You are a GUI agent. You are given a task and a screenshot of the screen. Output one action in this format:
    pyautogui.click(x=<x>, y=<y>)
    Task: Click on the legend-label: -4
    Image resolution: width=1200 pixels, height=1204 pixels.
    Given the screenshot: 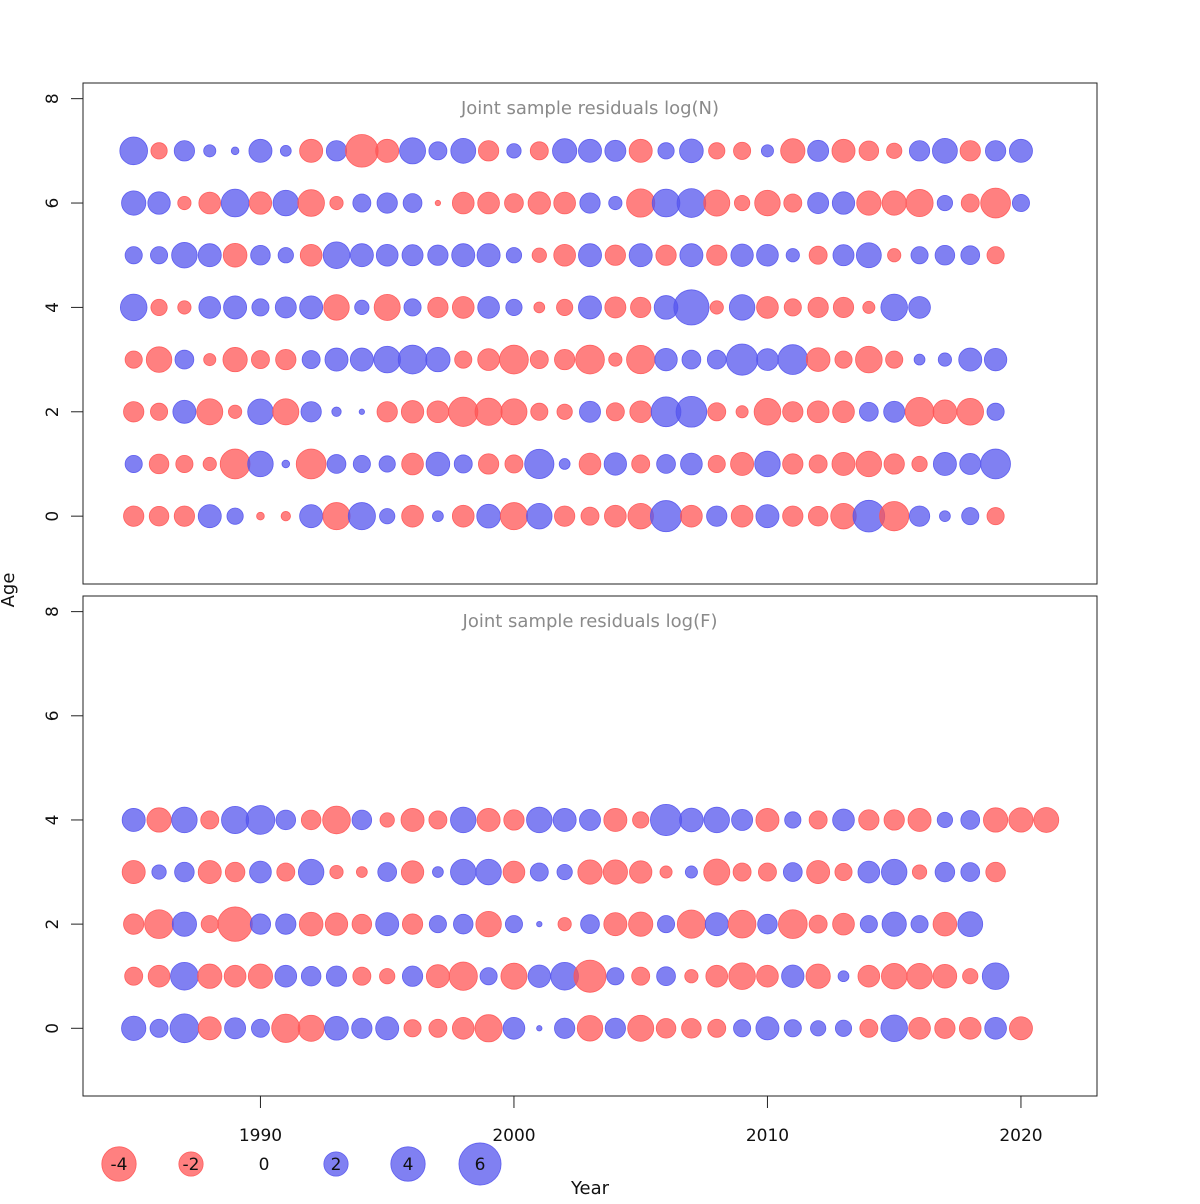 What is the action you would take?
    pyautogui.click(x=119, y=1165)
    